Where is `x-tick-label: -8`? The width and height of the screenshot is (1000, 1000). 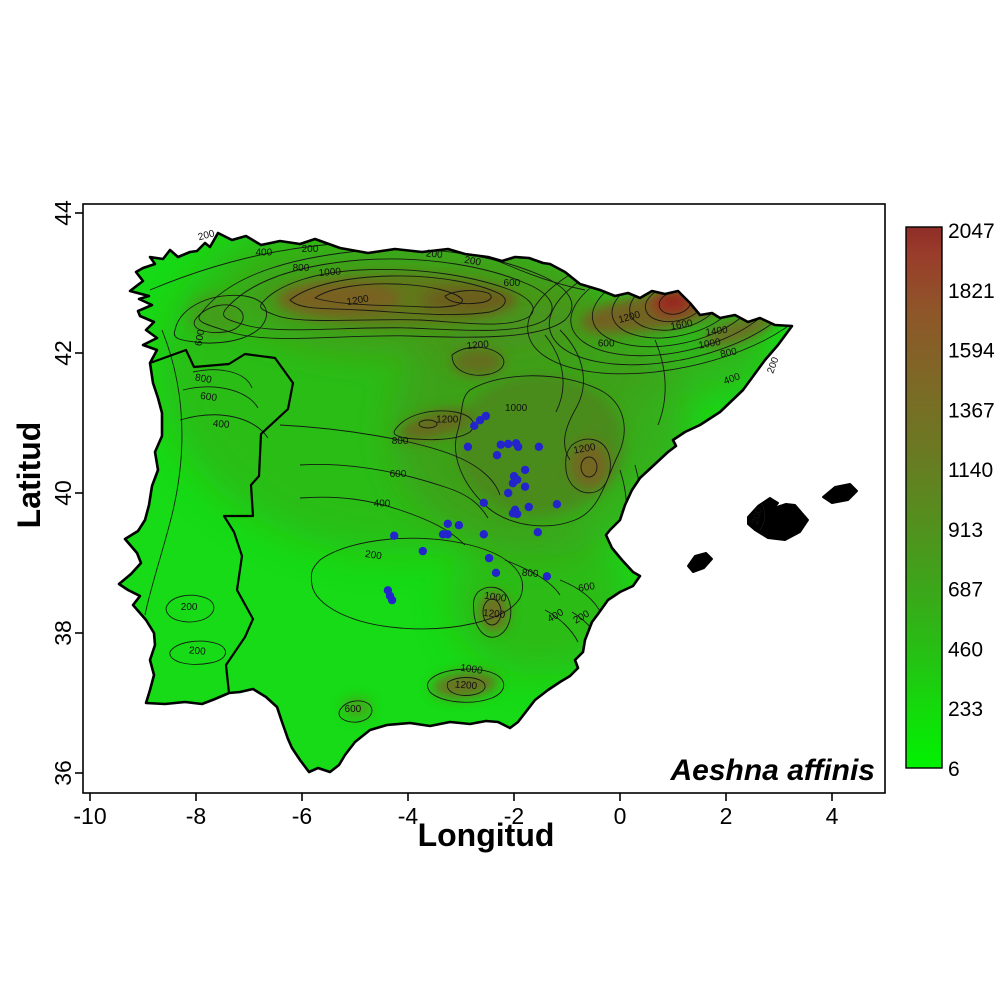 x-tick-label: -8 is located at coordinates (196, 816).